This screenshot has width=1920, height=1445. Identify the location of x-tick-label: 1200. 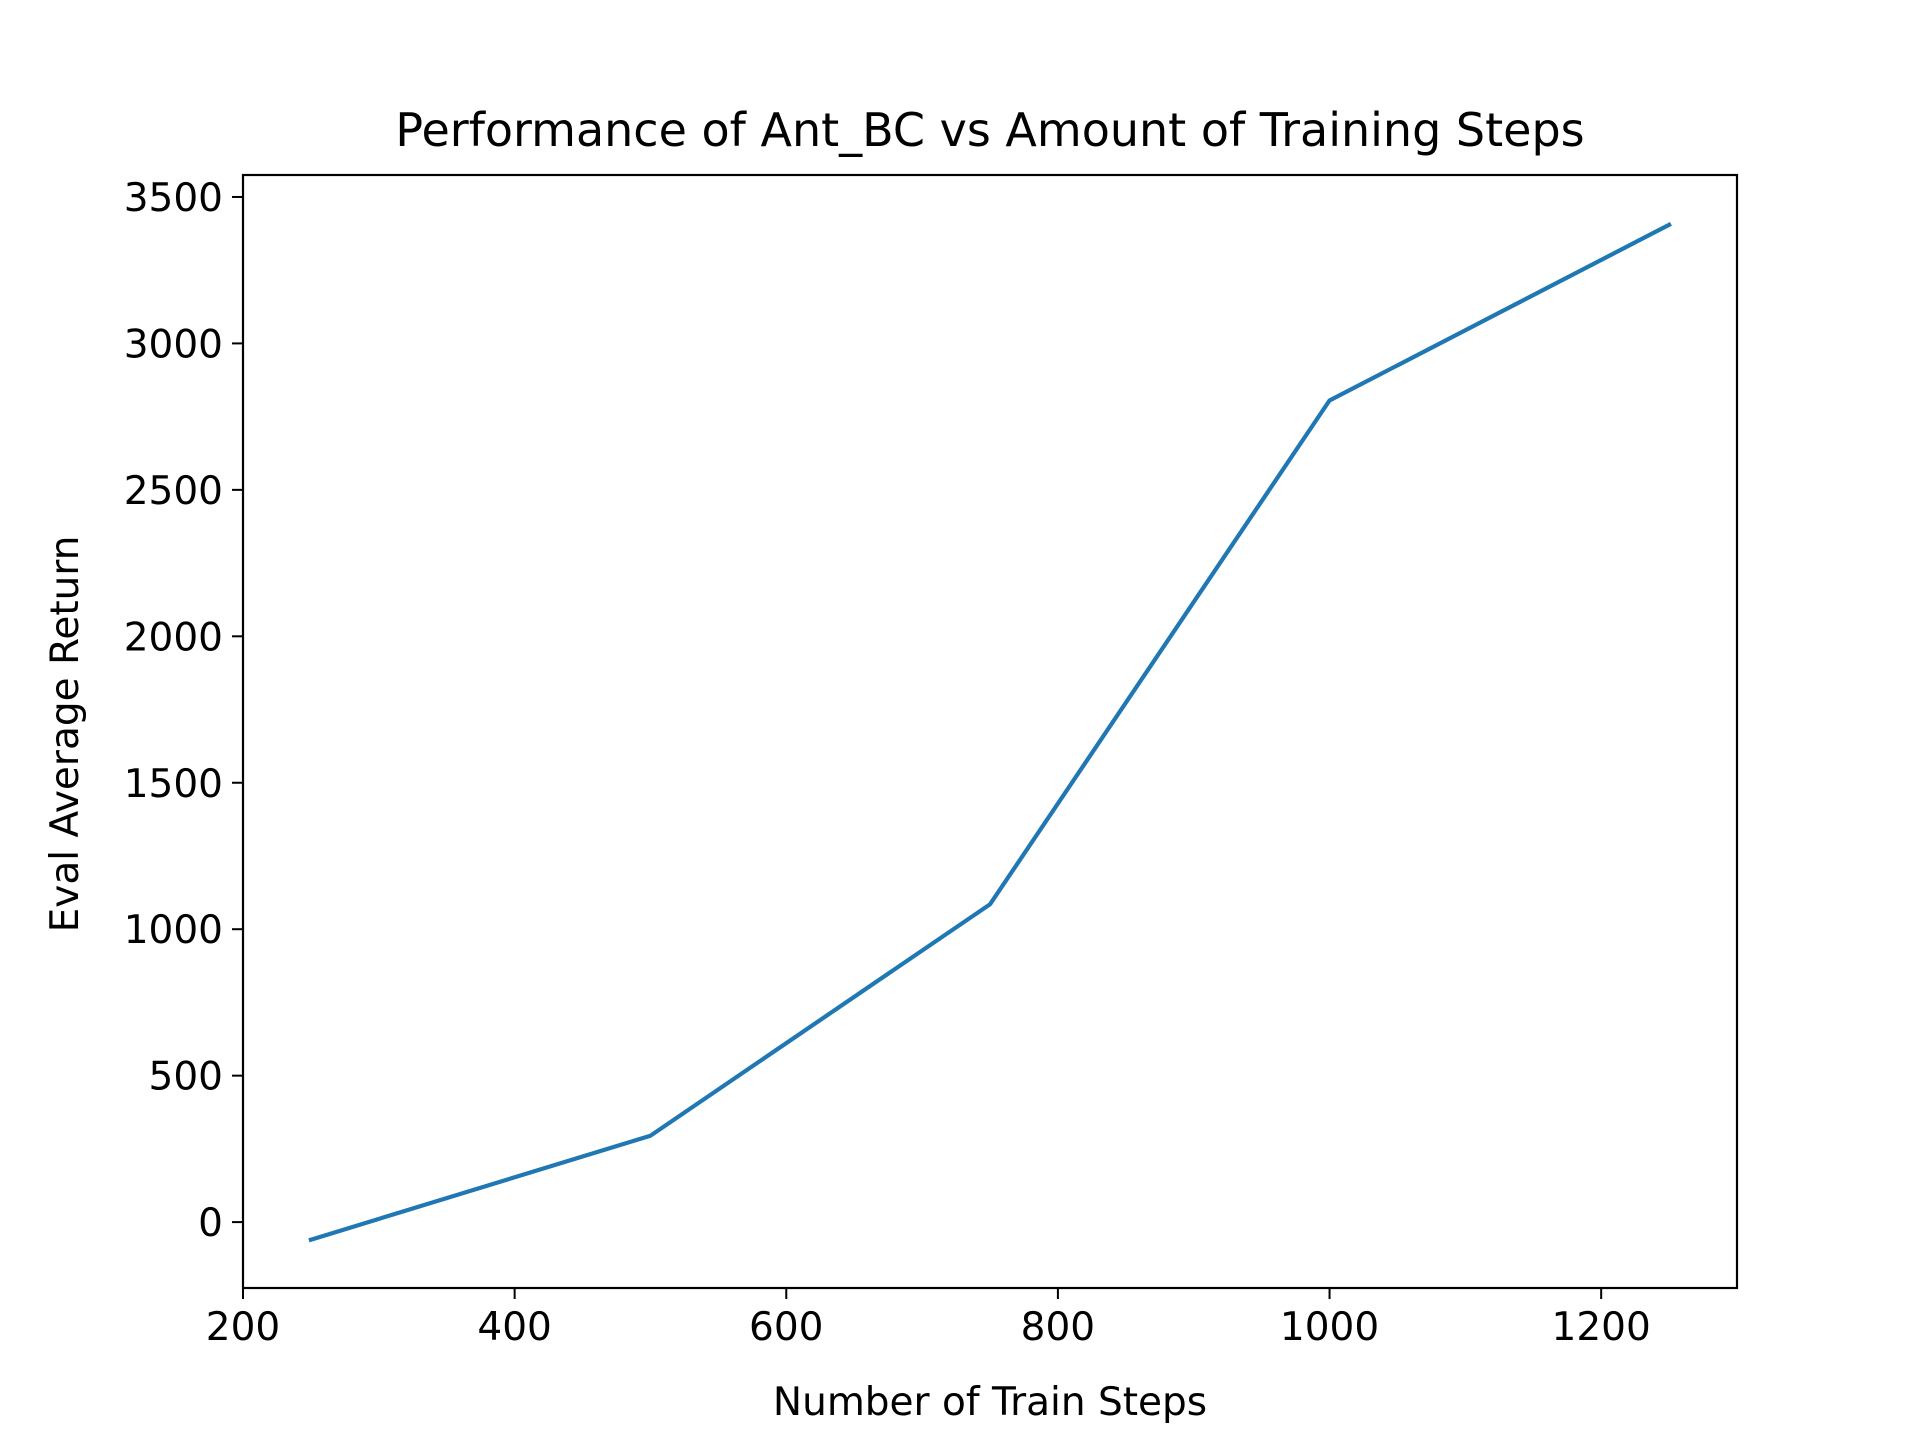
(1601, 1327).